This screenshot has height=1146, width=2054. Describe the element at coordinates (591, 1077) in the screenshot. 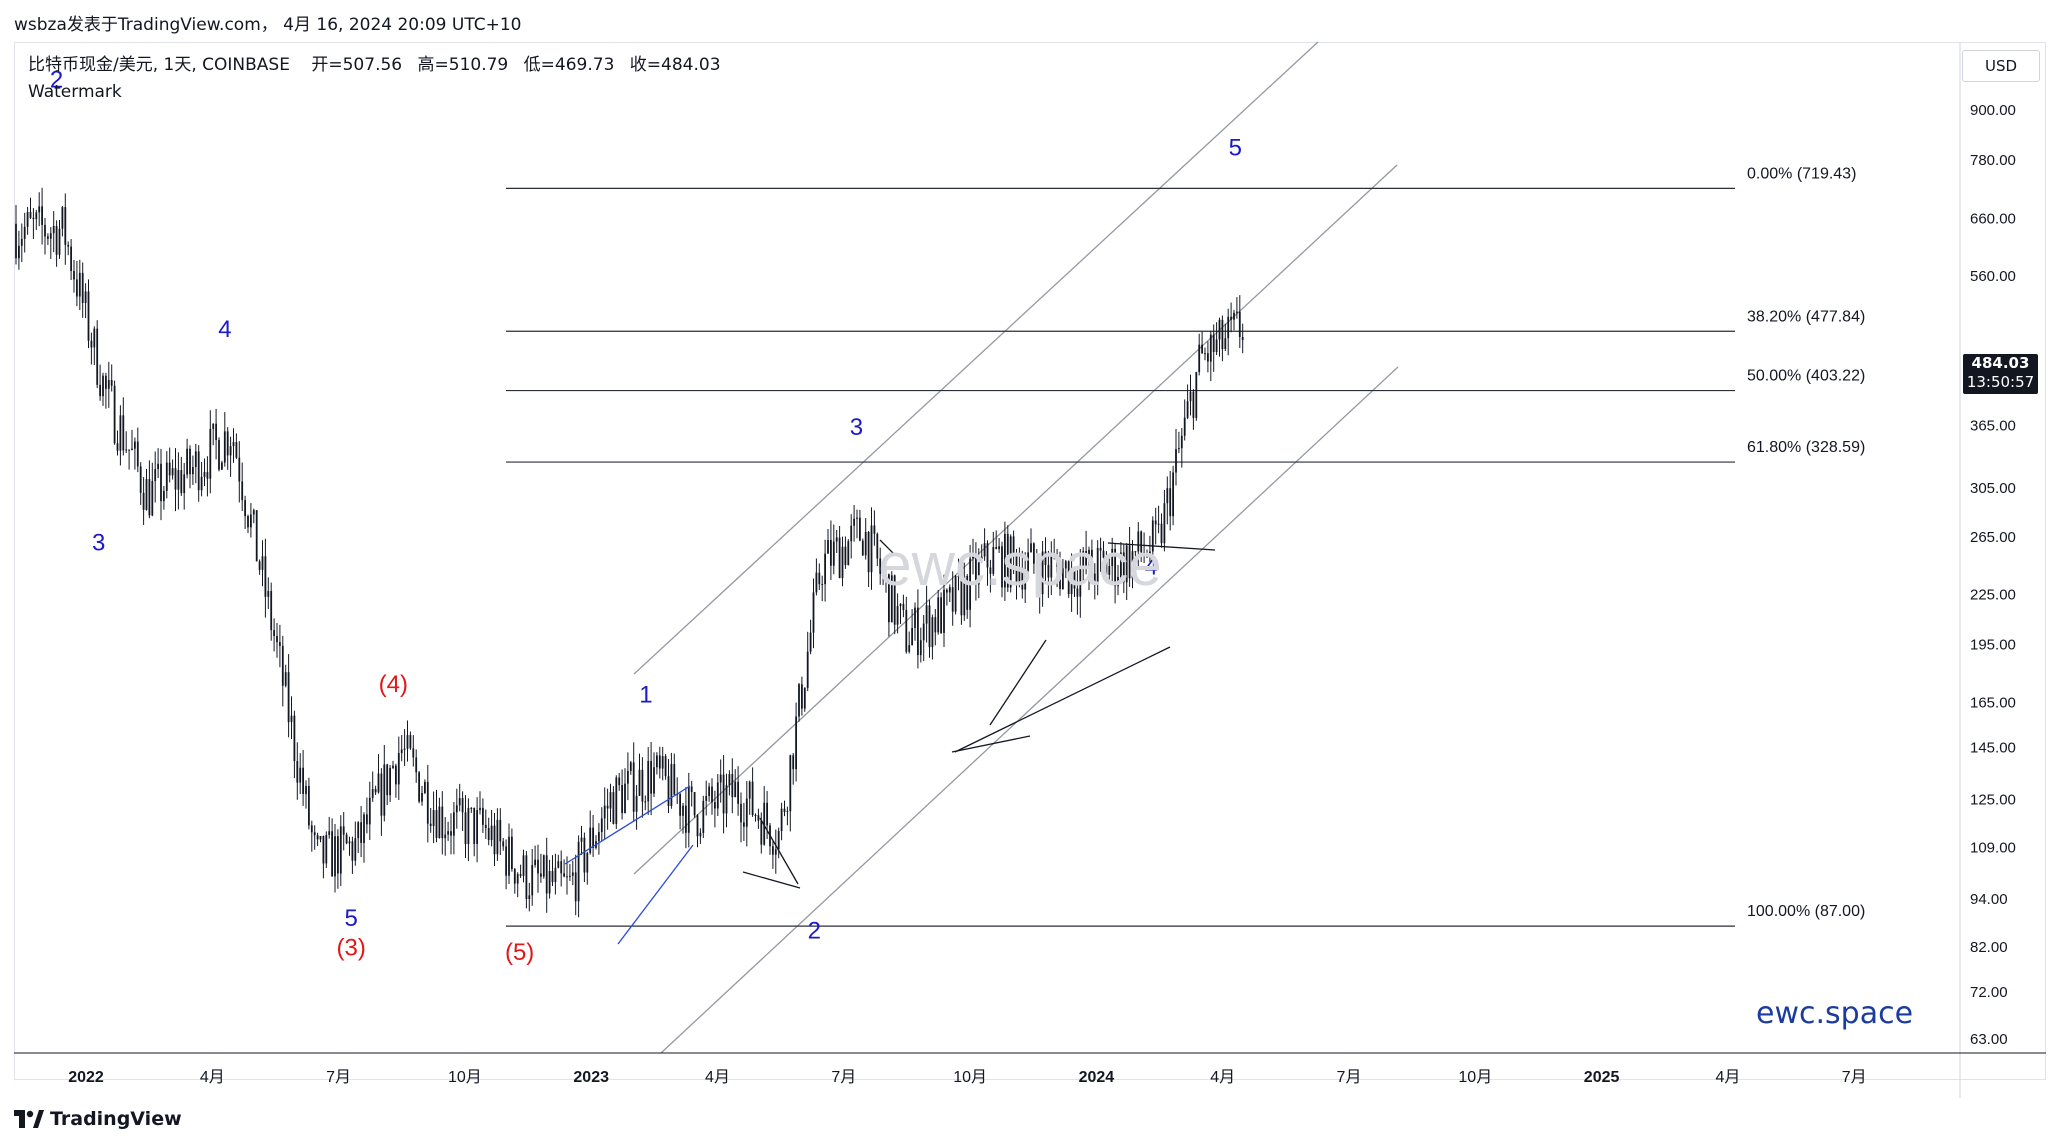

I see `x-tick-label: 2023` at that location.